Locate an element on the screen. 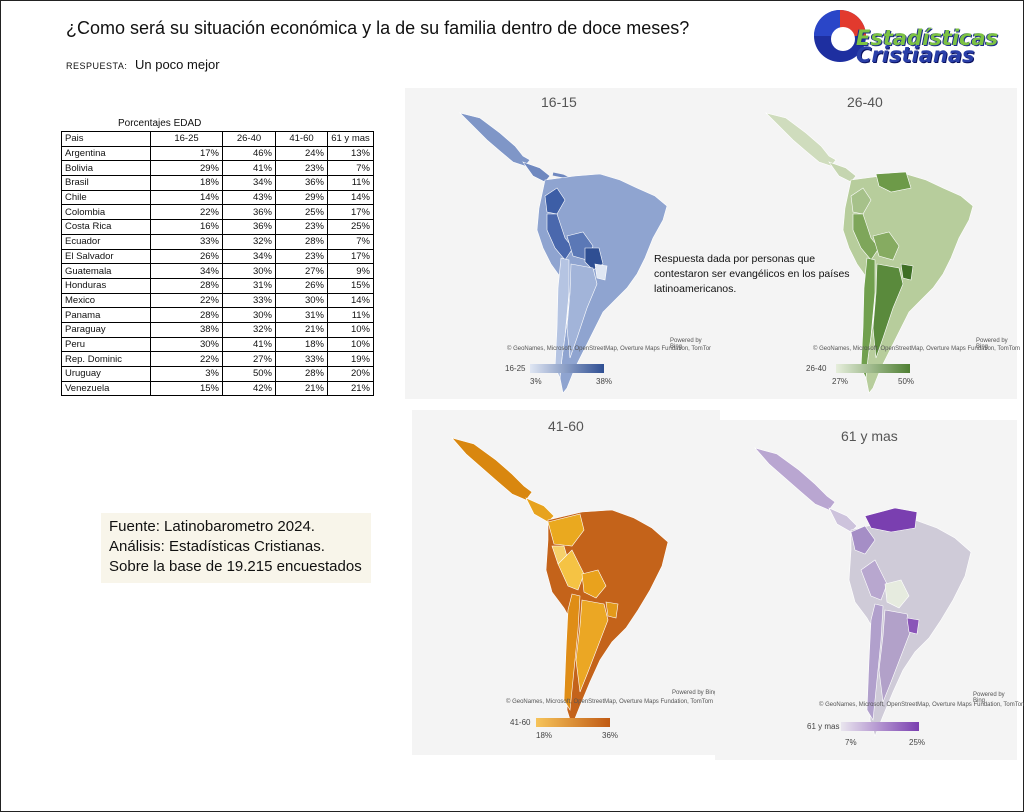  table-row: Chile 14% 43% 29% 14% is located at coordinates (217, 197).